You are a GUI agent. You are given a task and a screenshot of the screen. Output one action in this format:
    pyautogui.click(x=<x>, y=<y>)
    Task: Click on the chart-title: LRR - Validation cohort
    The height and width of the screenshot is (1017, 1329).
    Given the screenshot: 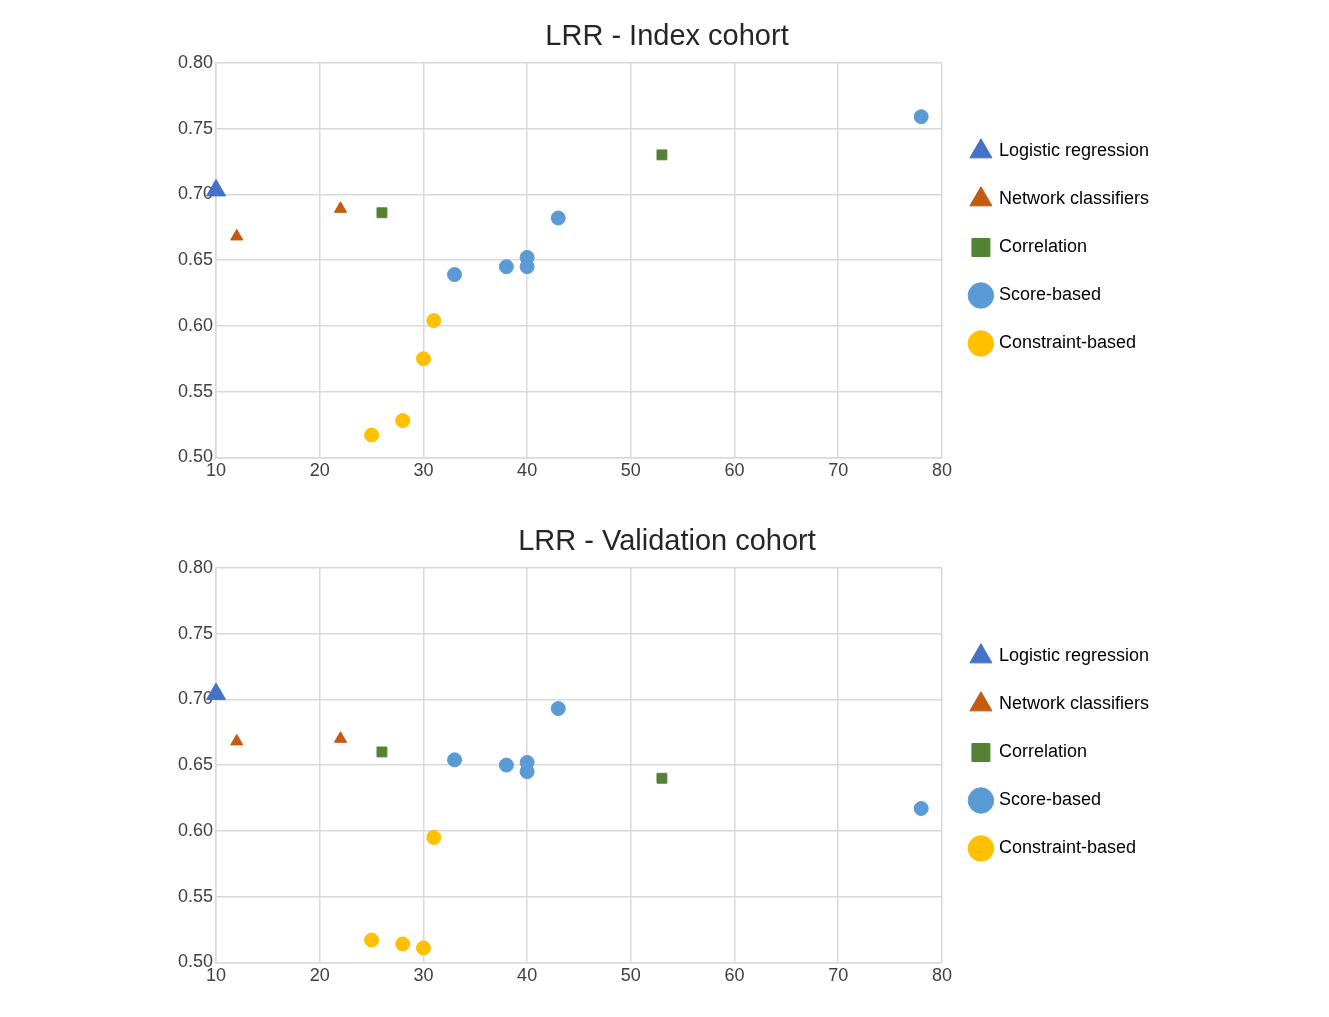 What is the action you would take?
    pyautogui.click(x=667, y=540)
    